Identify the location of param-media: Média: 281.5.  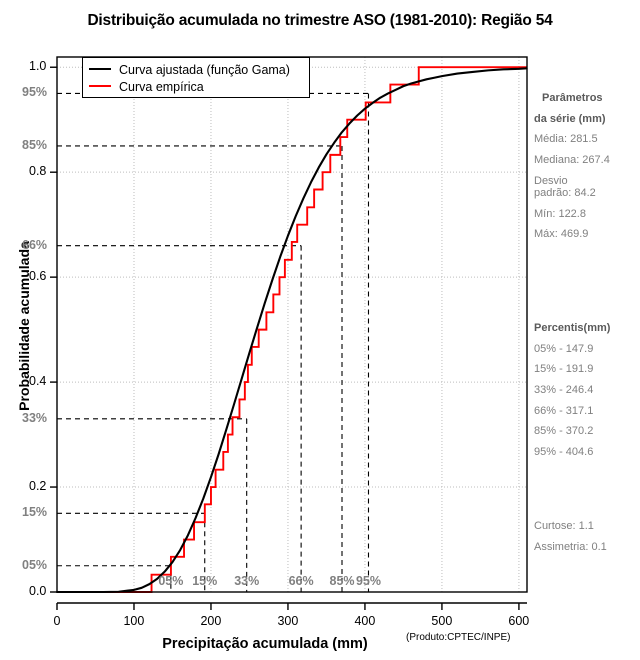
(566, 139).